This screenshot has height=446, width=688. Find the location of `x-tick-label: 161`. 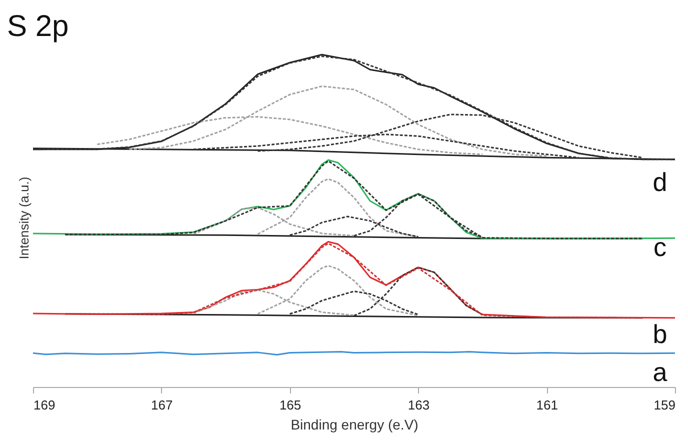

x-tick-label: 161 is located at coordinates (547, 405).